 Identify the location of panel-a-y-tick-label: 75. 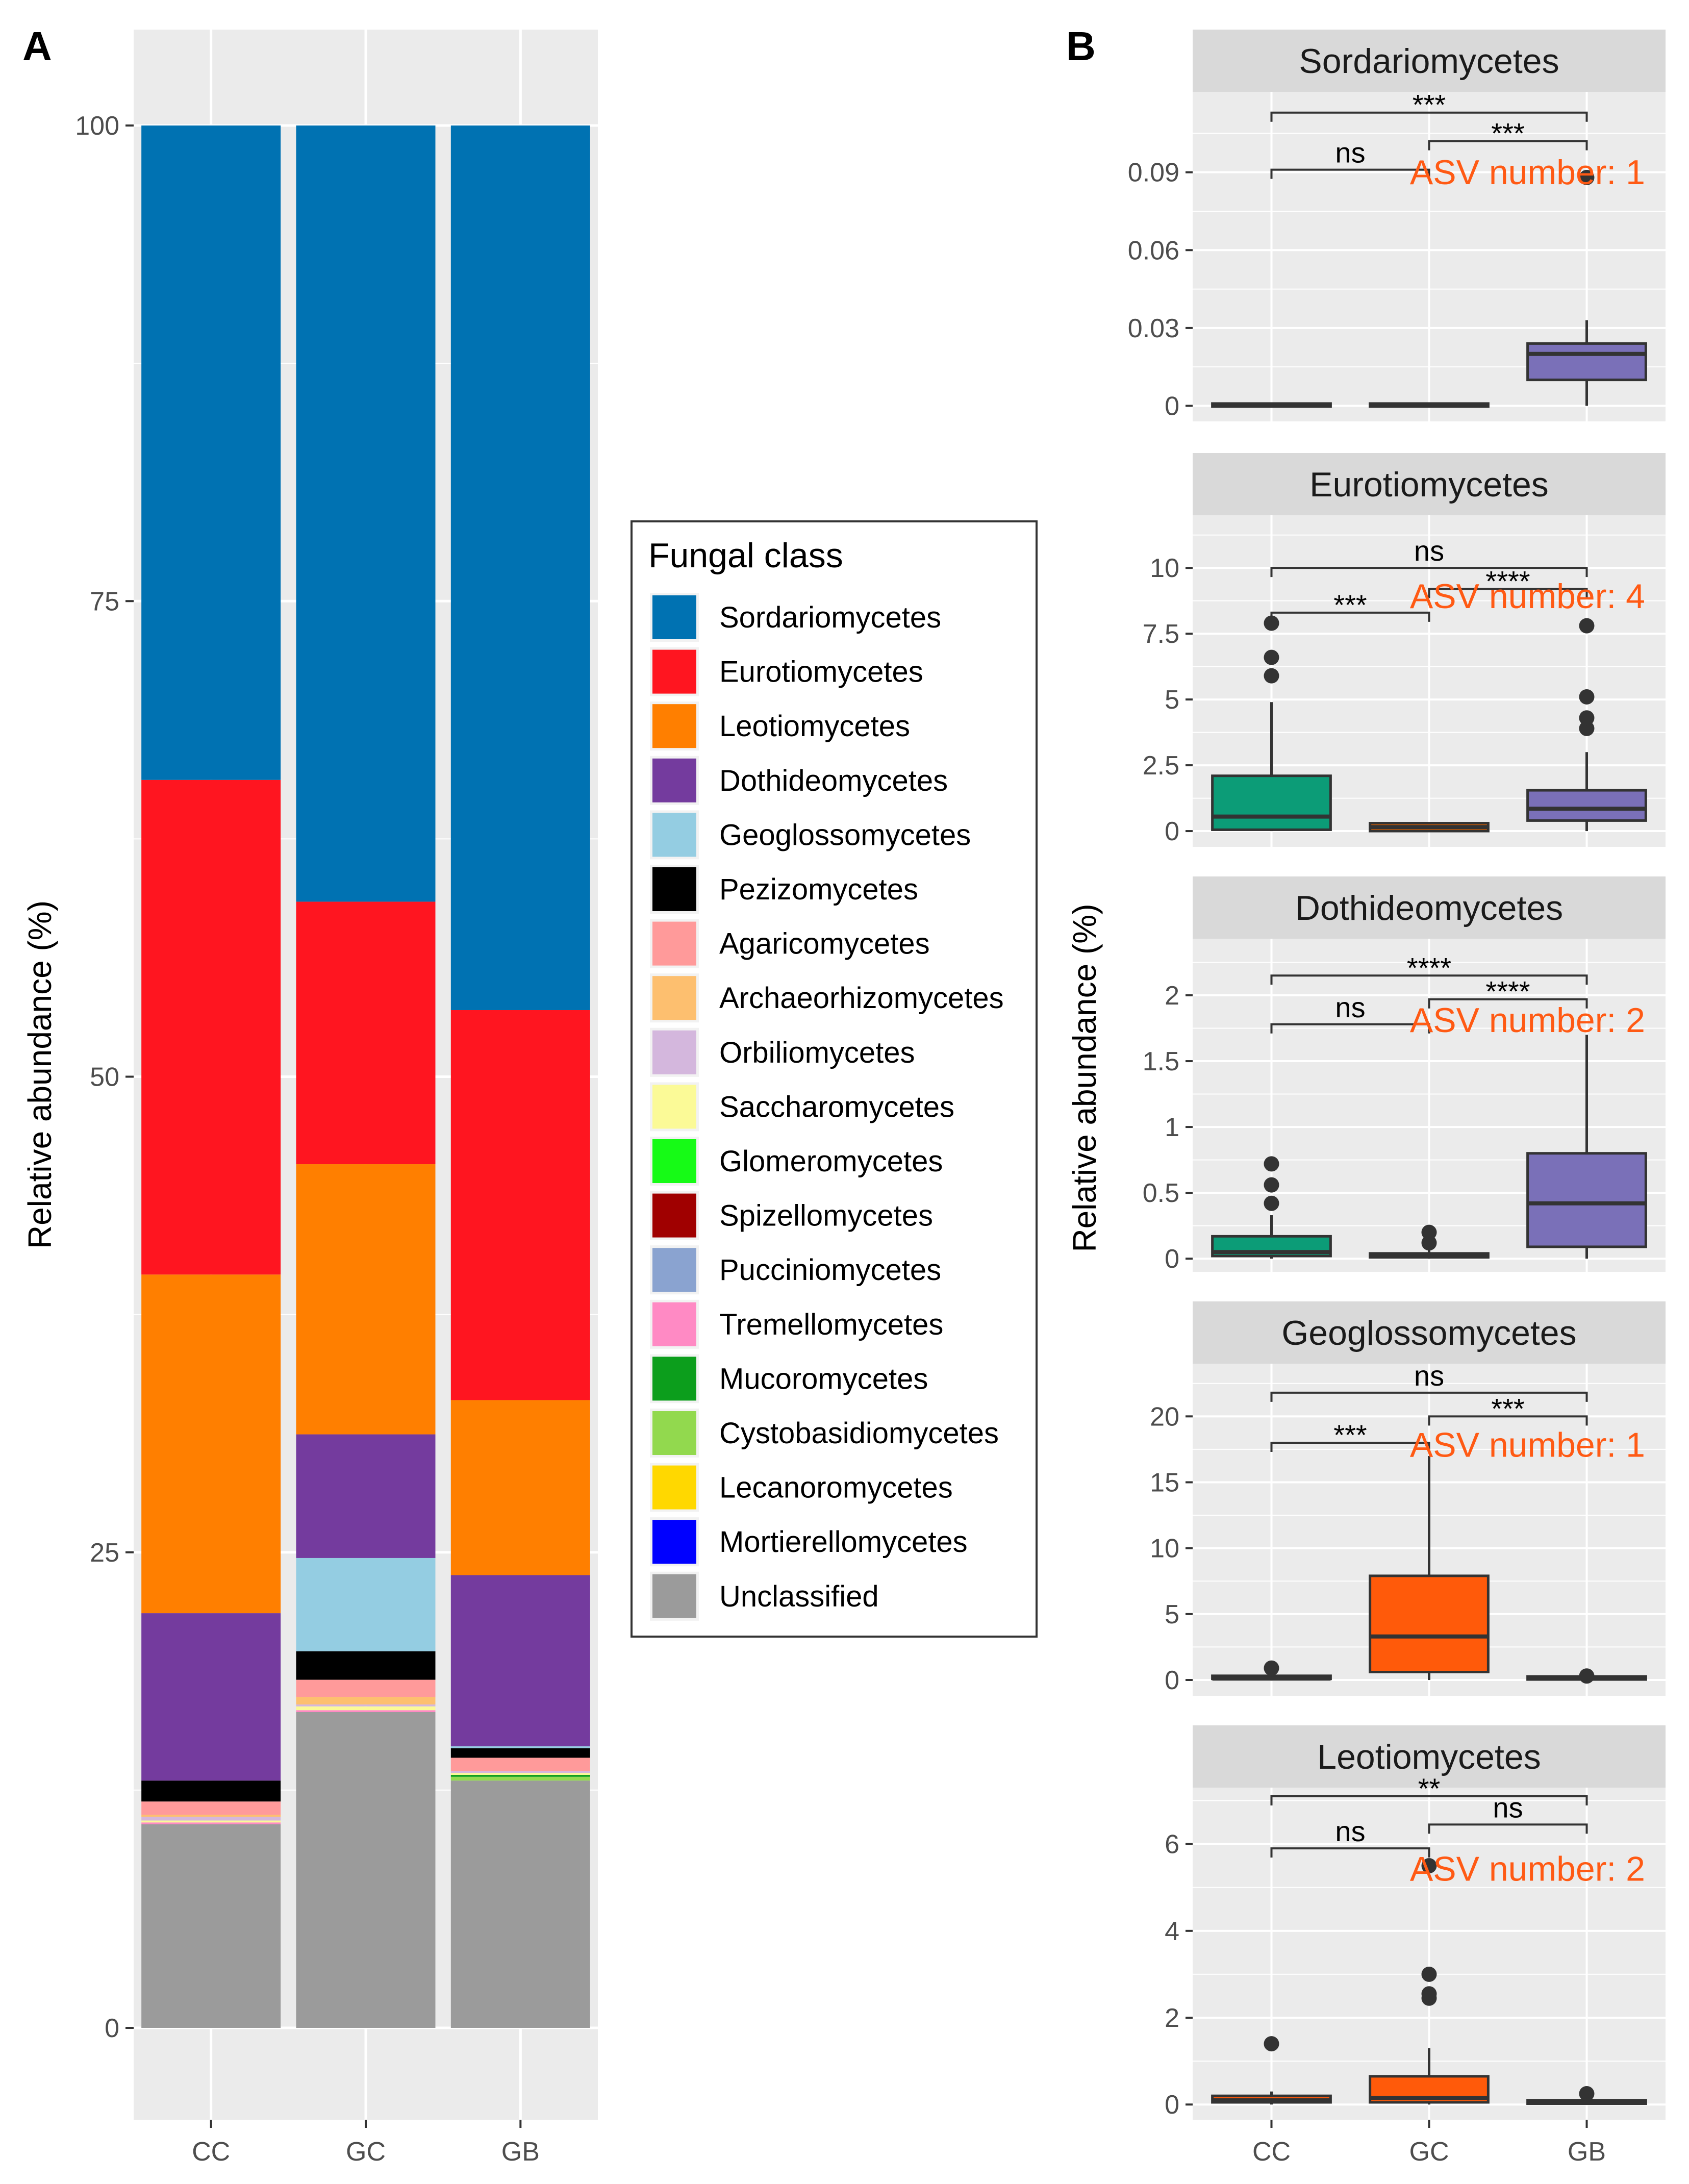
(105, 601).